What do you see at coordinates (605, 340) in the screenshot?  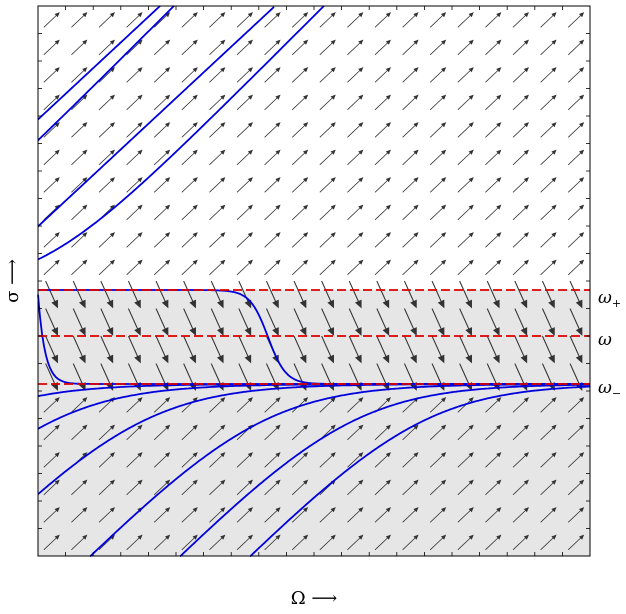 I see `omega-label: ω` at bounding box center [605, 340].